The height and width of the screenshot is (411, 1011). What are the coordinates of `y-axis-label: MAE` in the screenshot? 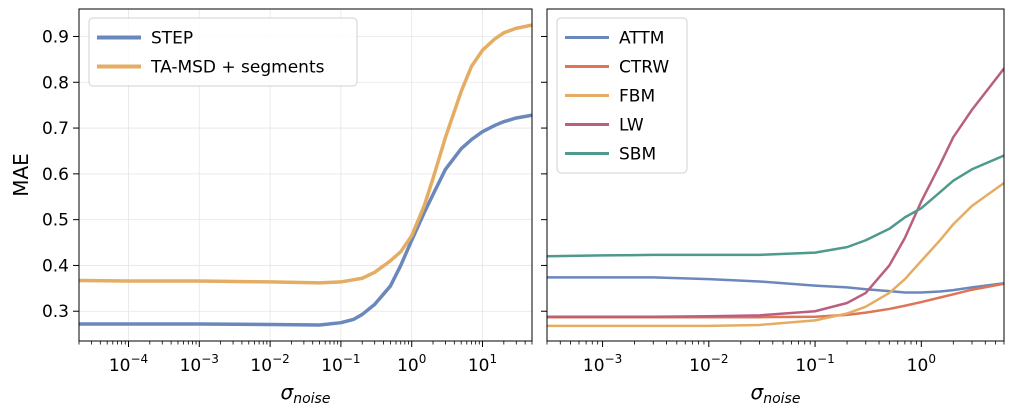 It's located at (21, 175).